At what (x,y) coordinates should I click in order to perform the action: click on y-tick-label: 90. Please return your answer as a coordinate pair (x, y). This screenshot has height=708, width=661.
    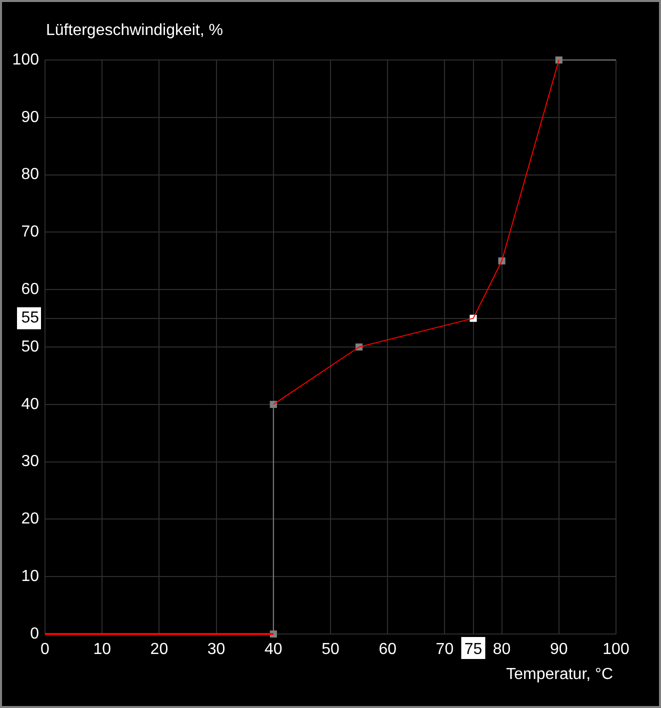
    Looking at the image, I should click on (30, 117).